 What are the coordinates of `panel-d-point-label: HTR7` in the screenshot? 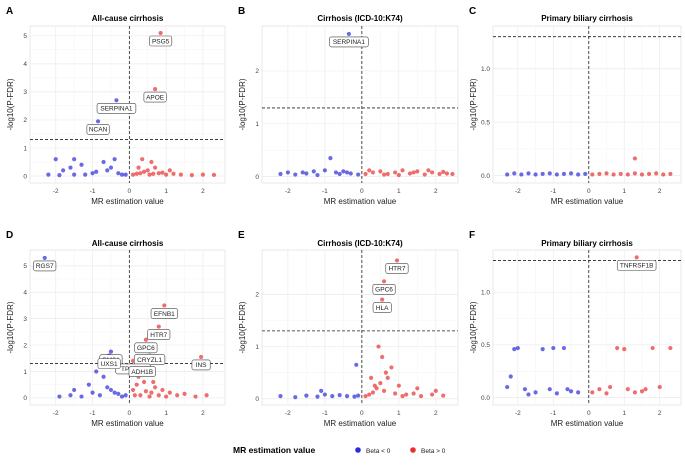 It's located at (158, 335).